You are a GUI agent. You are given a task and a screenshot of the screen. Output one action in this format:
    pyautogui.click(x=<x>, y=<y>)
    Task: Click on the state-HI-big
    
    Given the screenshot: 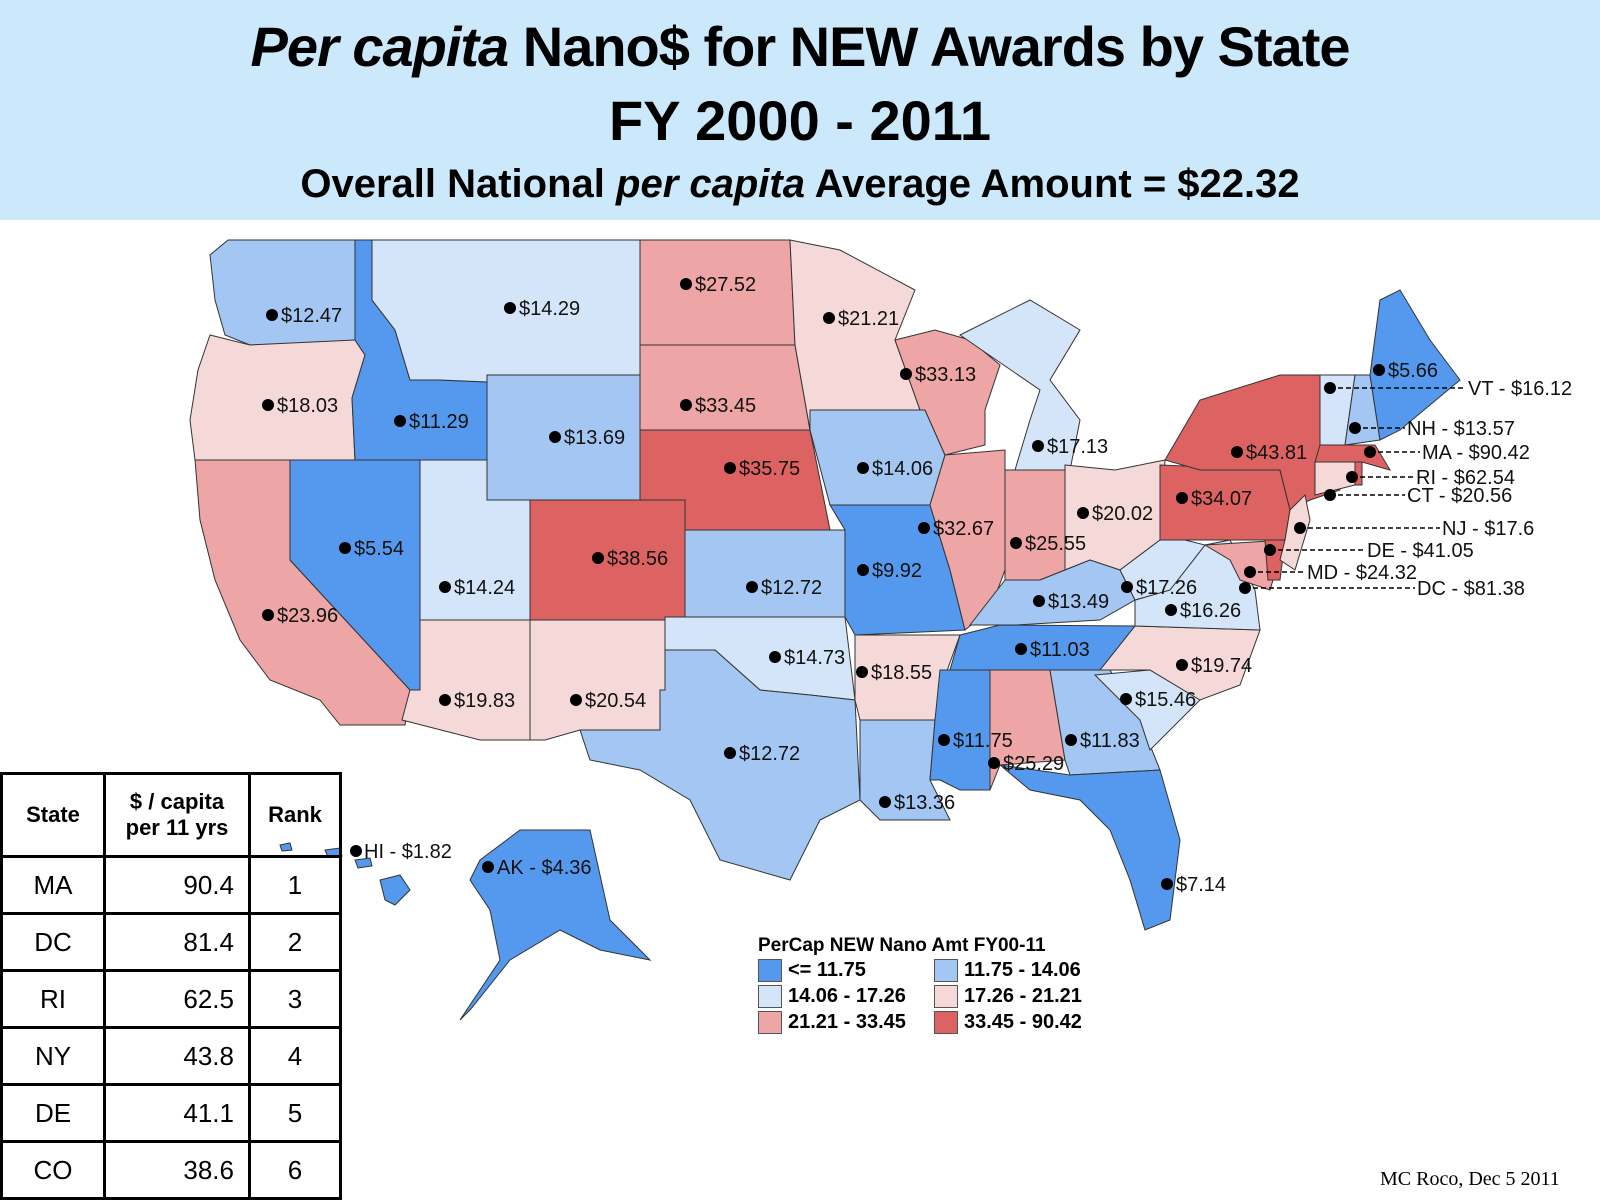 What is the action you would take?
    pyautogui.click(x=395, y=890)
    